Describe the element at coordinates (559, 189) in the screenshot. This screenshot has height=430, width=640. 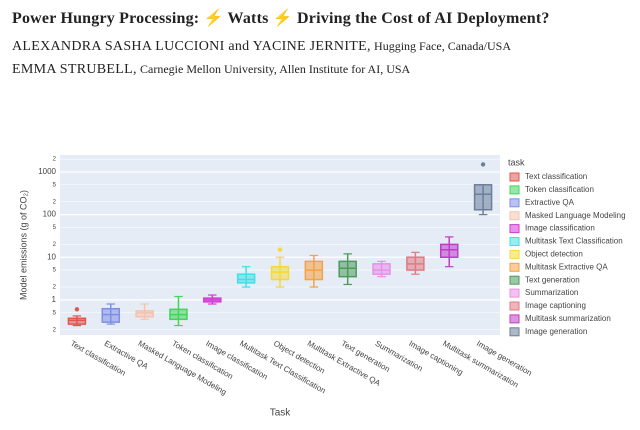
I see `legend-label: Token classification` at that location.